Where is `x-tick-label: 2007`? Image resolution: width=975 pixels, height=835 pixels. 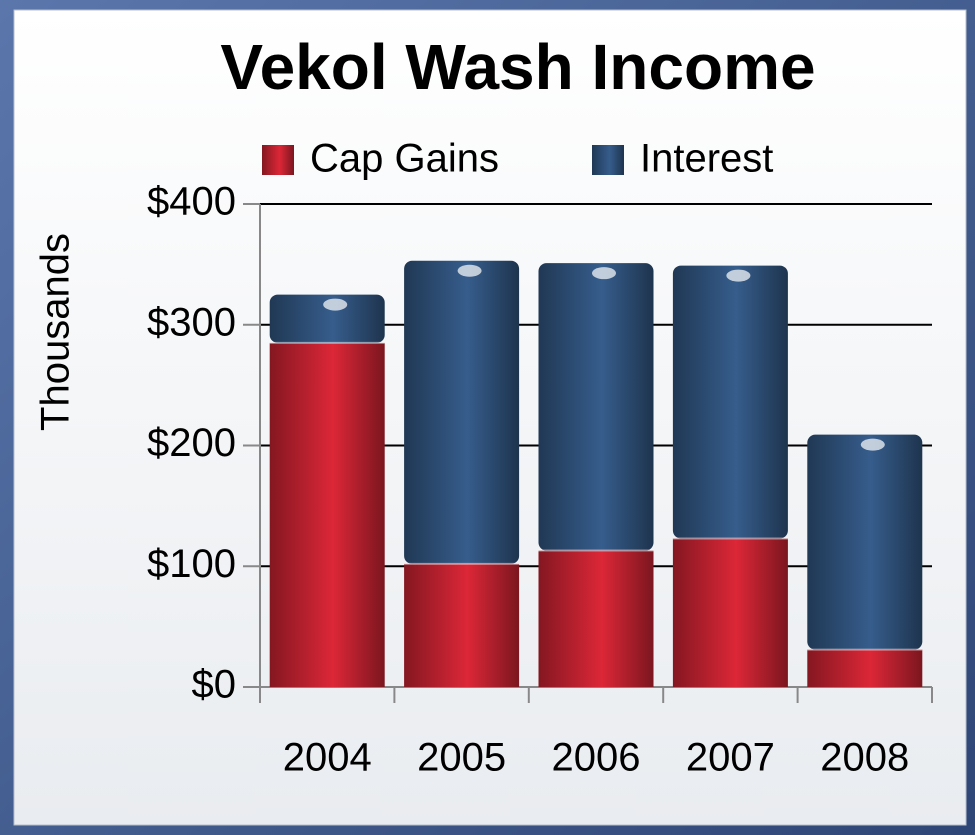 x-tick-label: 2007 is located at coordinates (730, 758).